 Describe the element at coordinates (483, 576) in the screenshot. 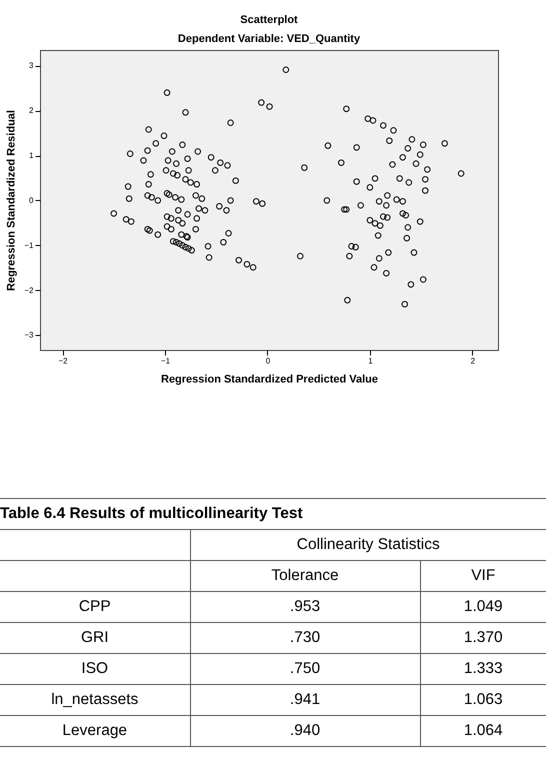

I see `text: VIF` at that location.